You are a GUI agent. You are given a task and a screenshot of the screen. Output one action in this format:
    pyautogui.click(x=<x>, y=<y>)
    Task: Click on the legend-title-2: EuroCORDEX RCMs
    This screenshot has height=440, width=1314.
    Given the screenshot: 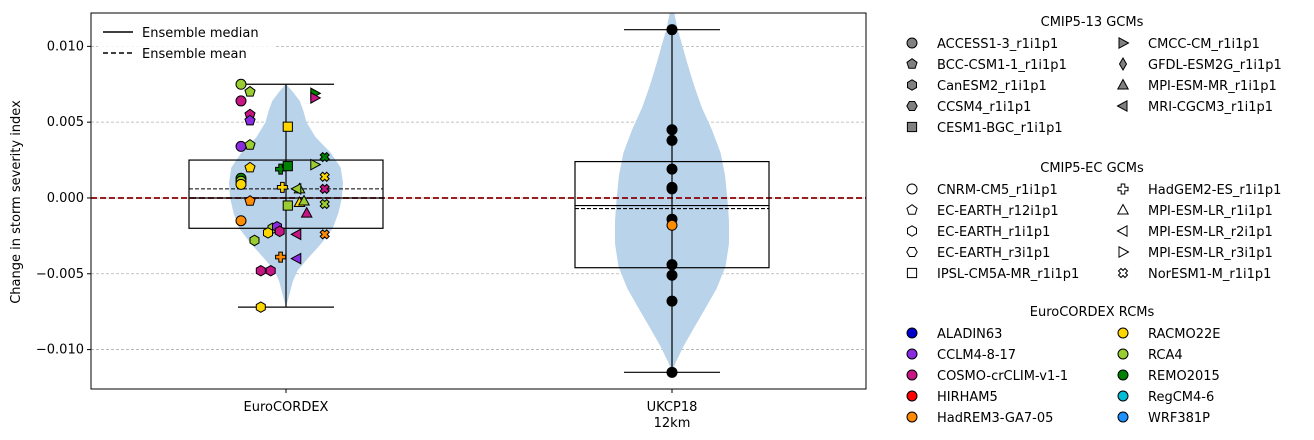 What is the action you would take?
    pyautogui.click(x=1092, y=312)
    